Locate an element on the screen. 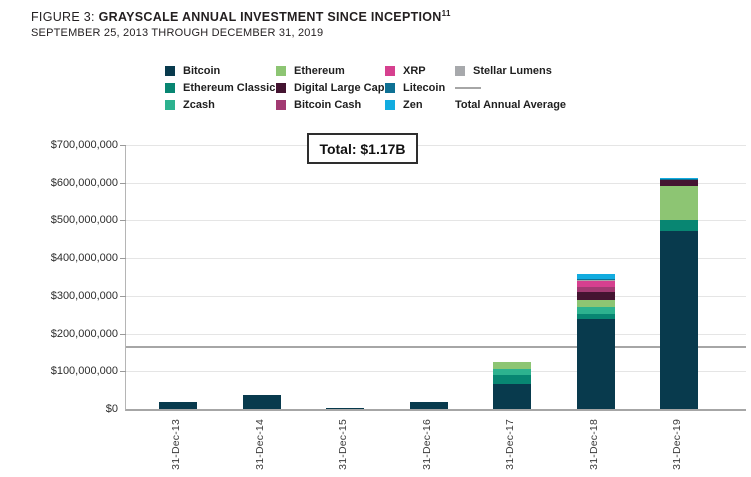 Image resolution: width=751 pixels, height=477 pixels. legend-item-bitcoin-cash: Bitcoin Cash is located at coordinates (330, 104).